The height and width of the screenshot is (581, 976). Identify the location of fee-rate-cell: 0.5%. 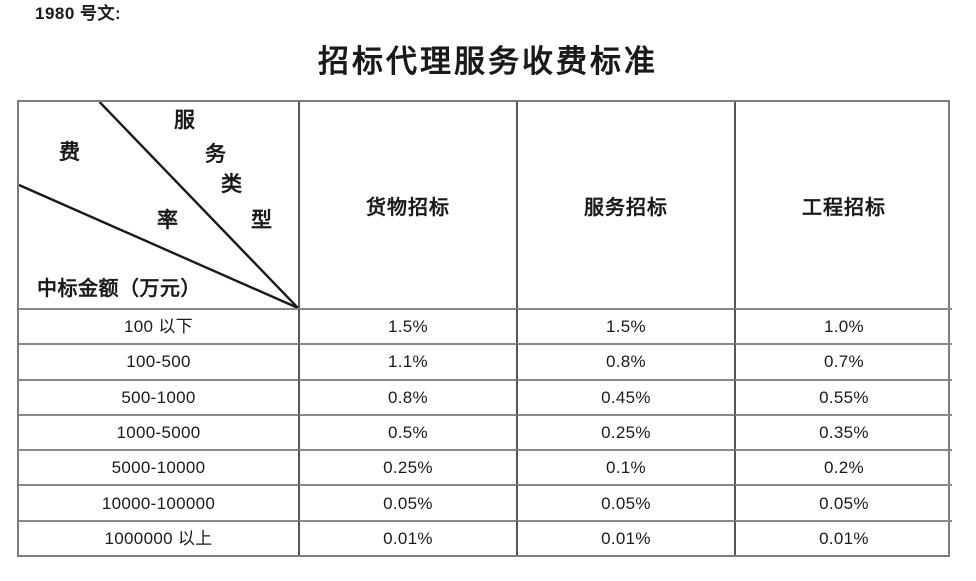
(407, 431).